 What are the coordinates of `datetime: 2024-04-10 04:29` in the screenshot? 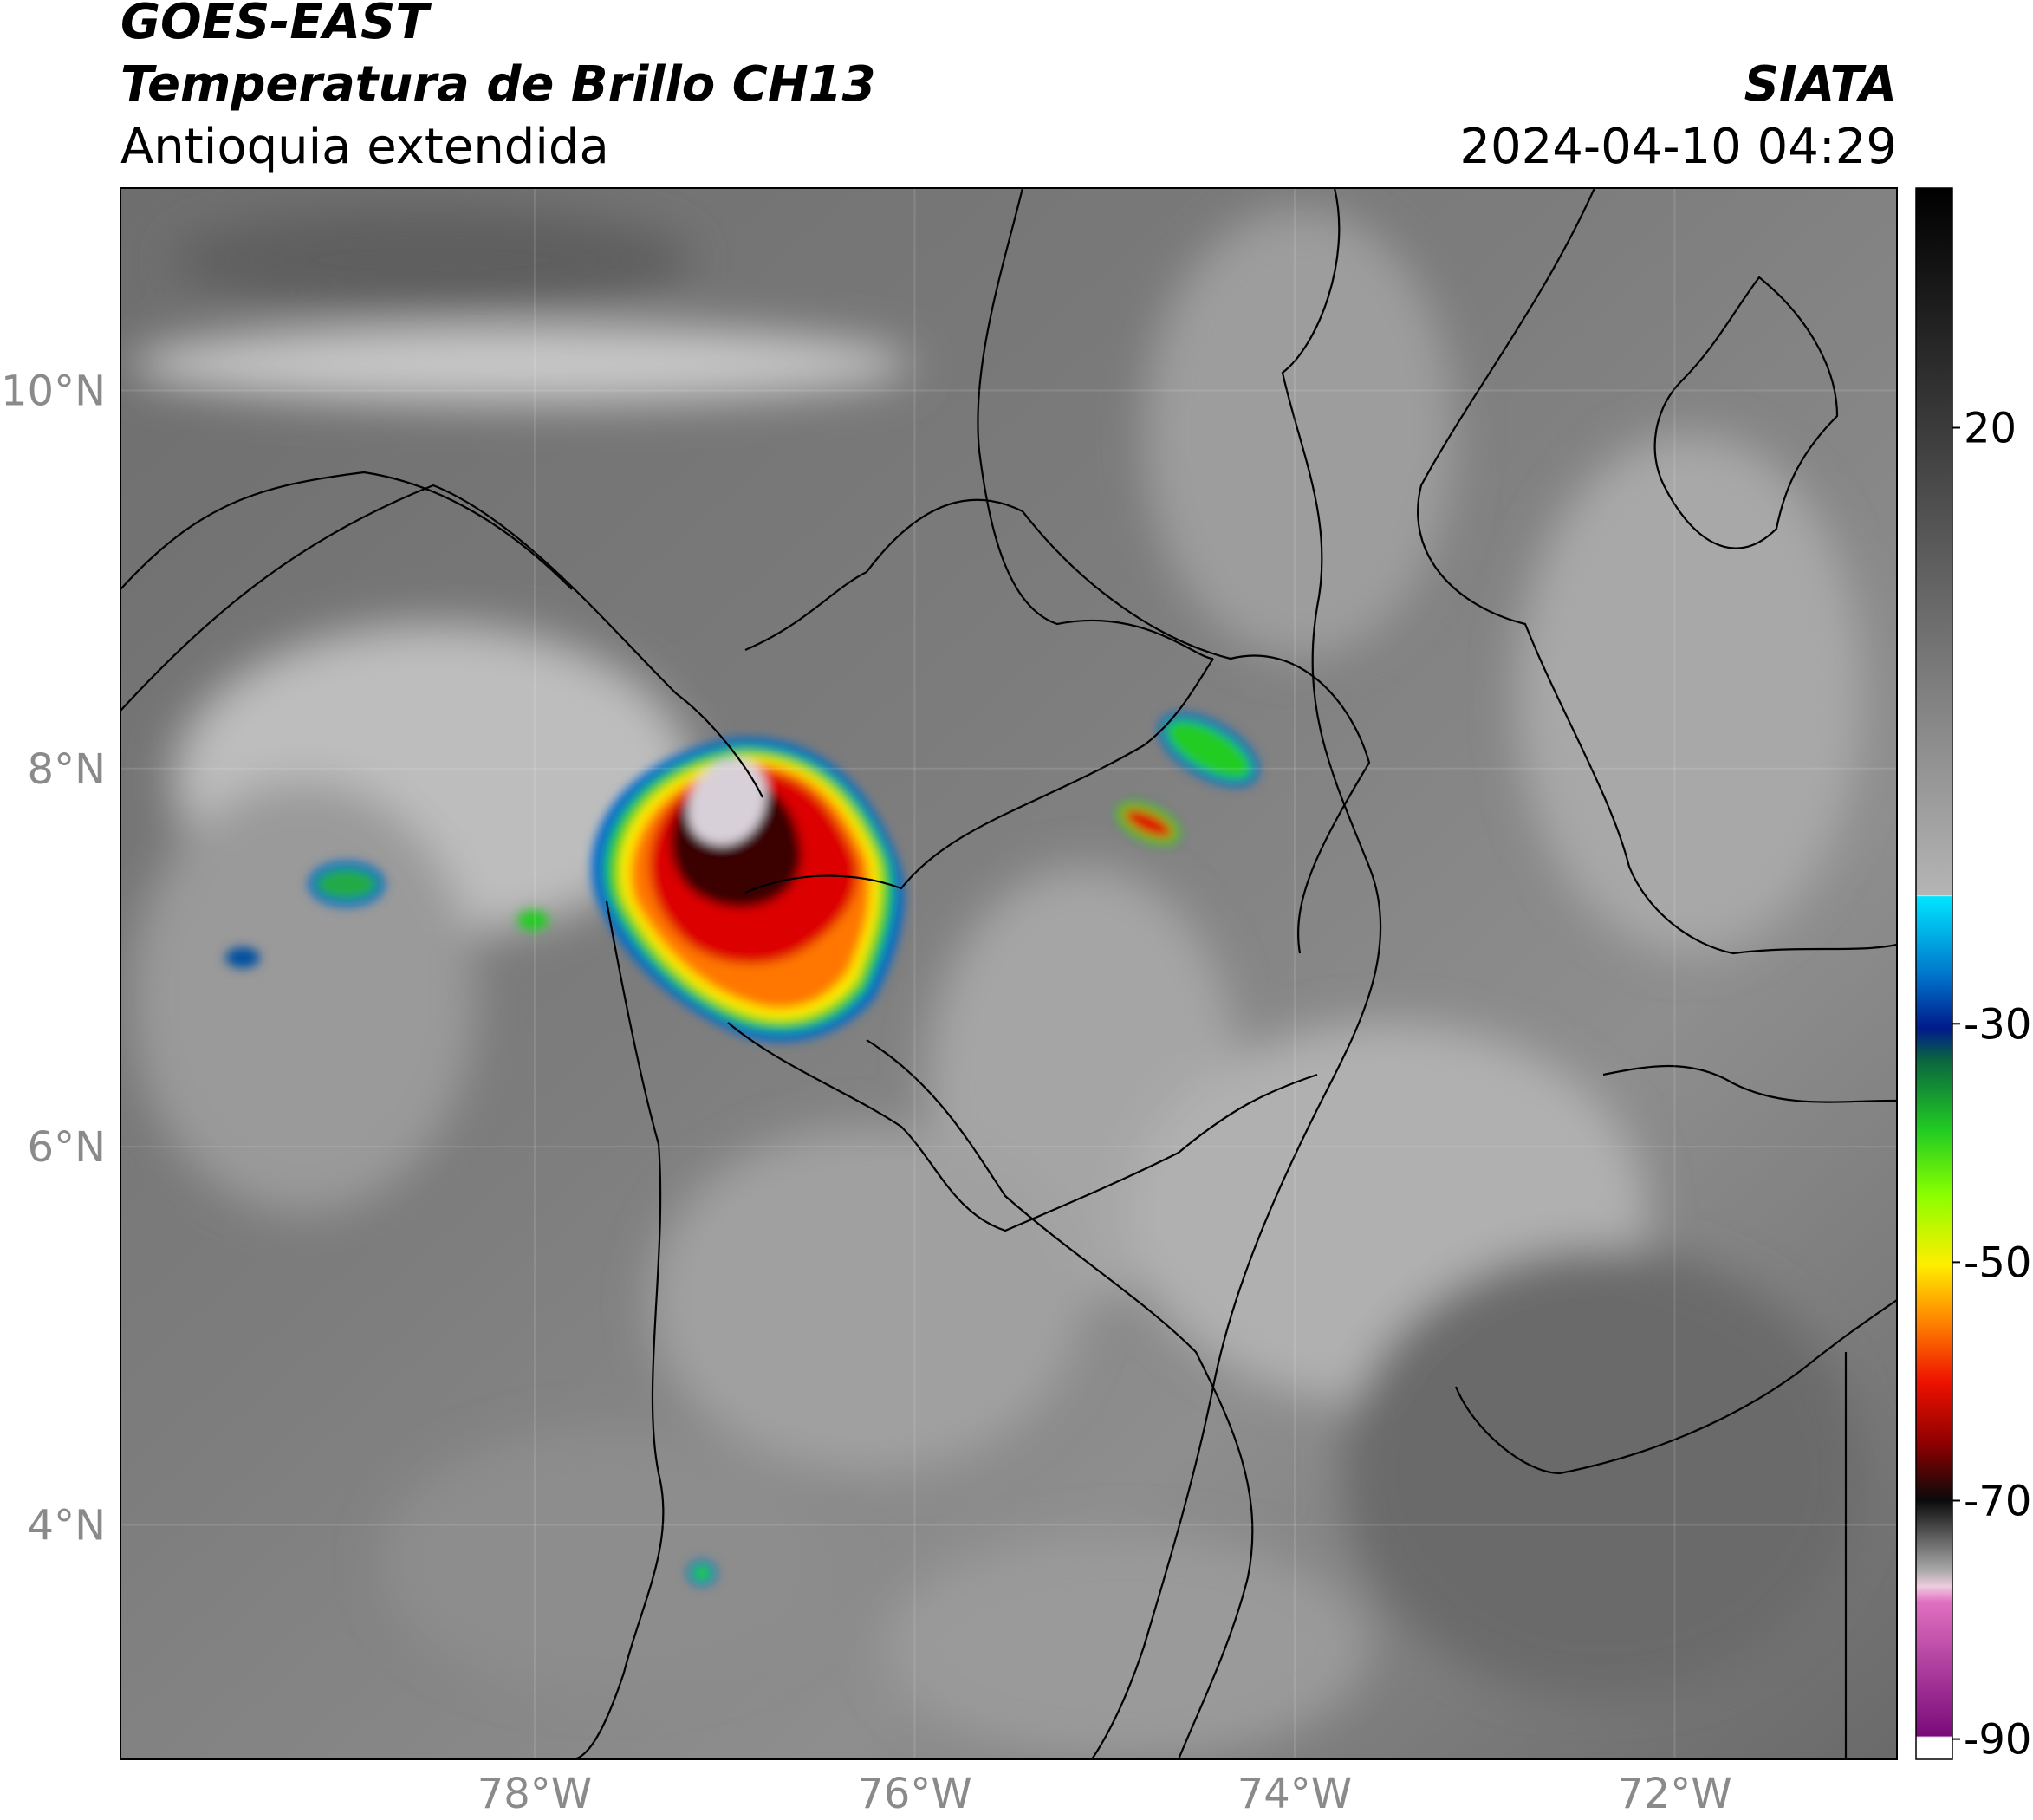 It's located at (1678, 147).